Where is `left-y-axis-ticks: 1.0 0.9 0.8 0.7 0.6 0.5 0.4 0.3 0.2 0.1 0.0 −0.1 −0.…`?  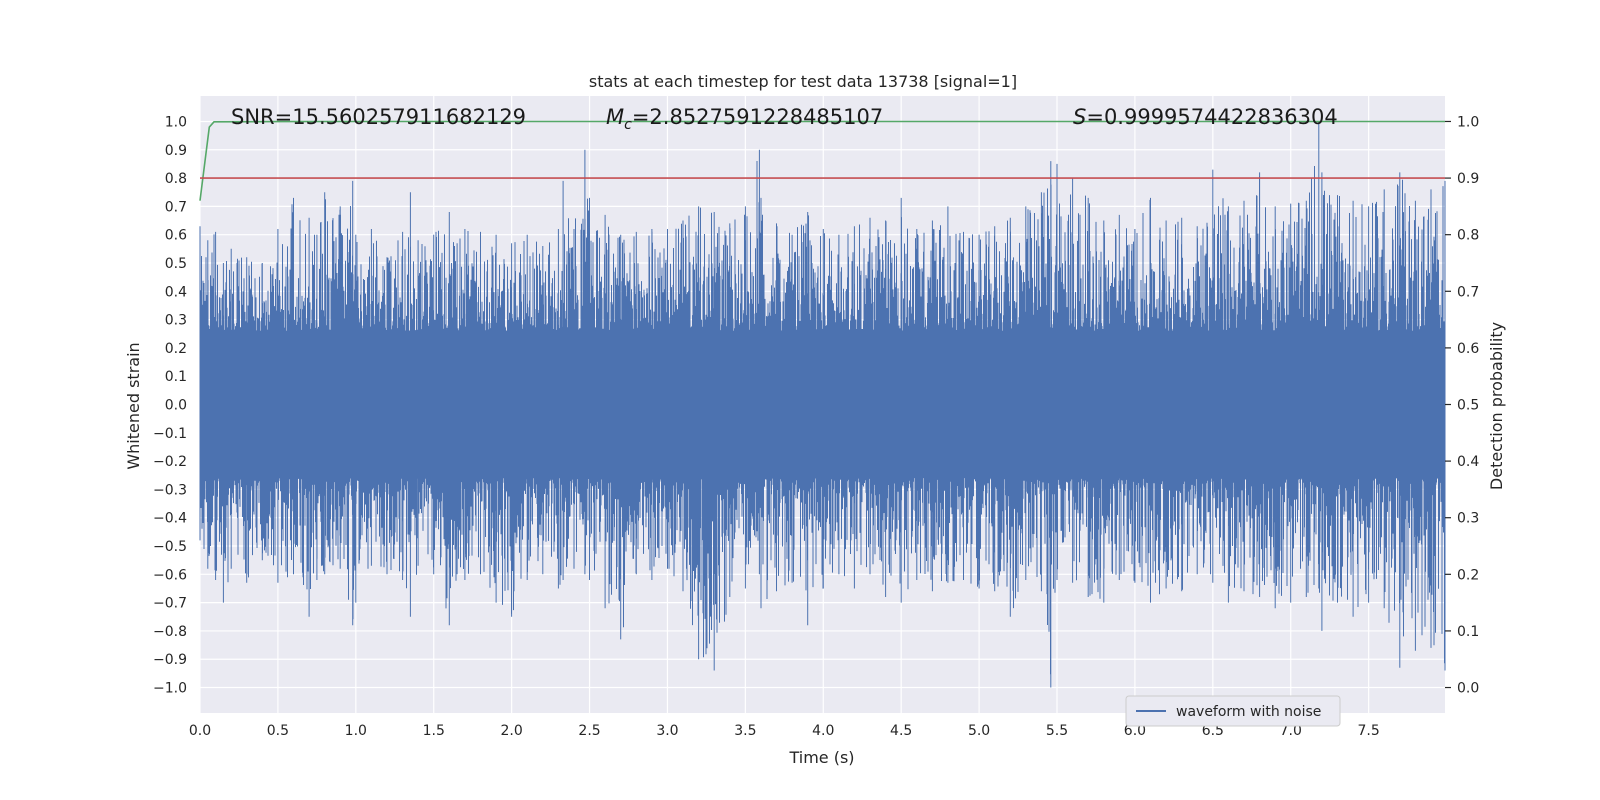 left-y-axis-ticks: 1.0 0.9 0.8 0.7 0.6 0.5 0.4 0.3 0.2 0.1 0.0 −0.1 −0.… is located at coordinates (170, 405).